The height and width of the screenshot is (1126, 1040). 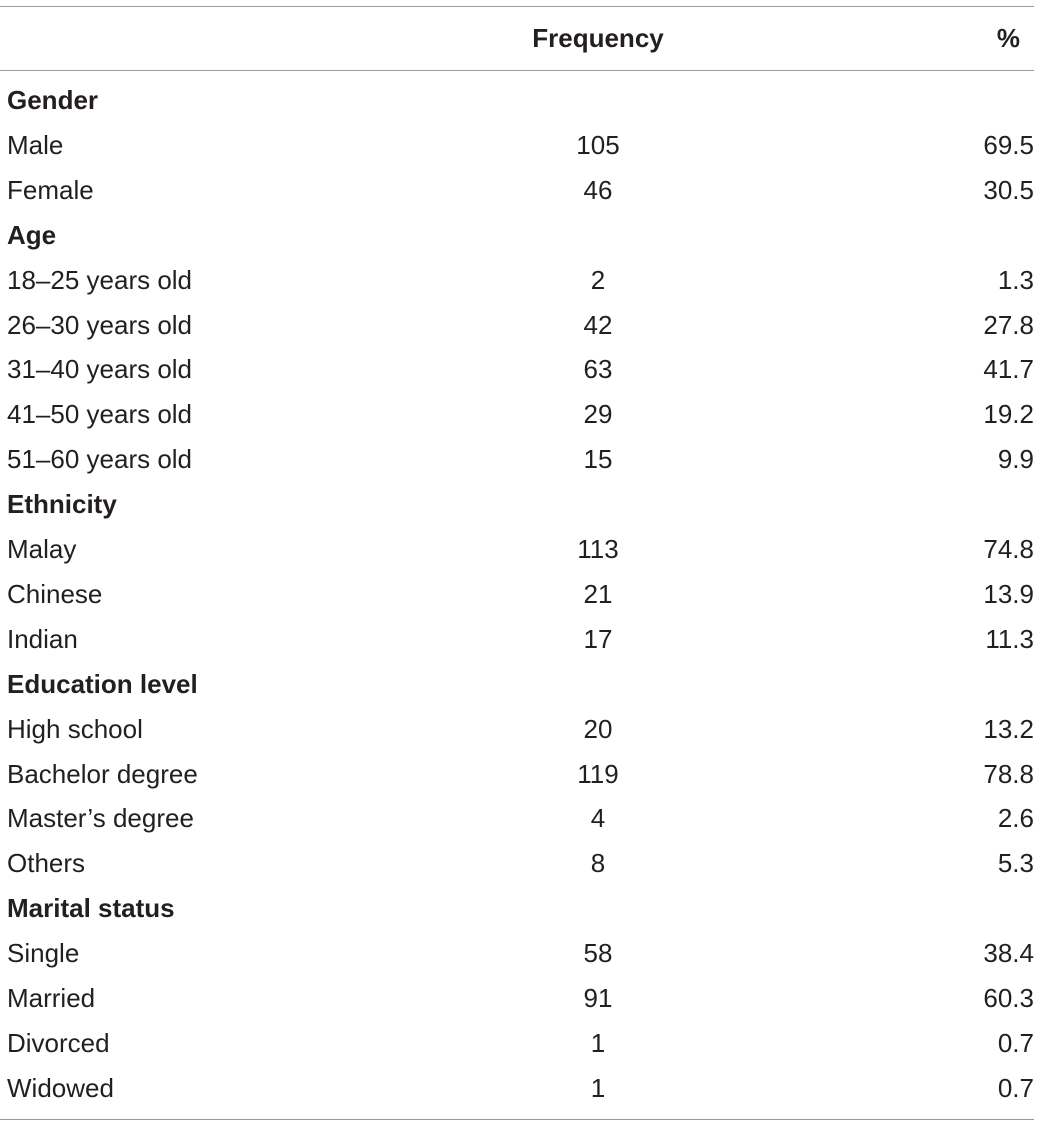 I want to click on percent-cell: 13.9, so click(x=1008, y=593).